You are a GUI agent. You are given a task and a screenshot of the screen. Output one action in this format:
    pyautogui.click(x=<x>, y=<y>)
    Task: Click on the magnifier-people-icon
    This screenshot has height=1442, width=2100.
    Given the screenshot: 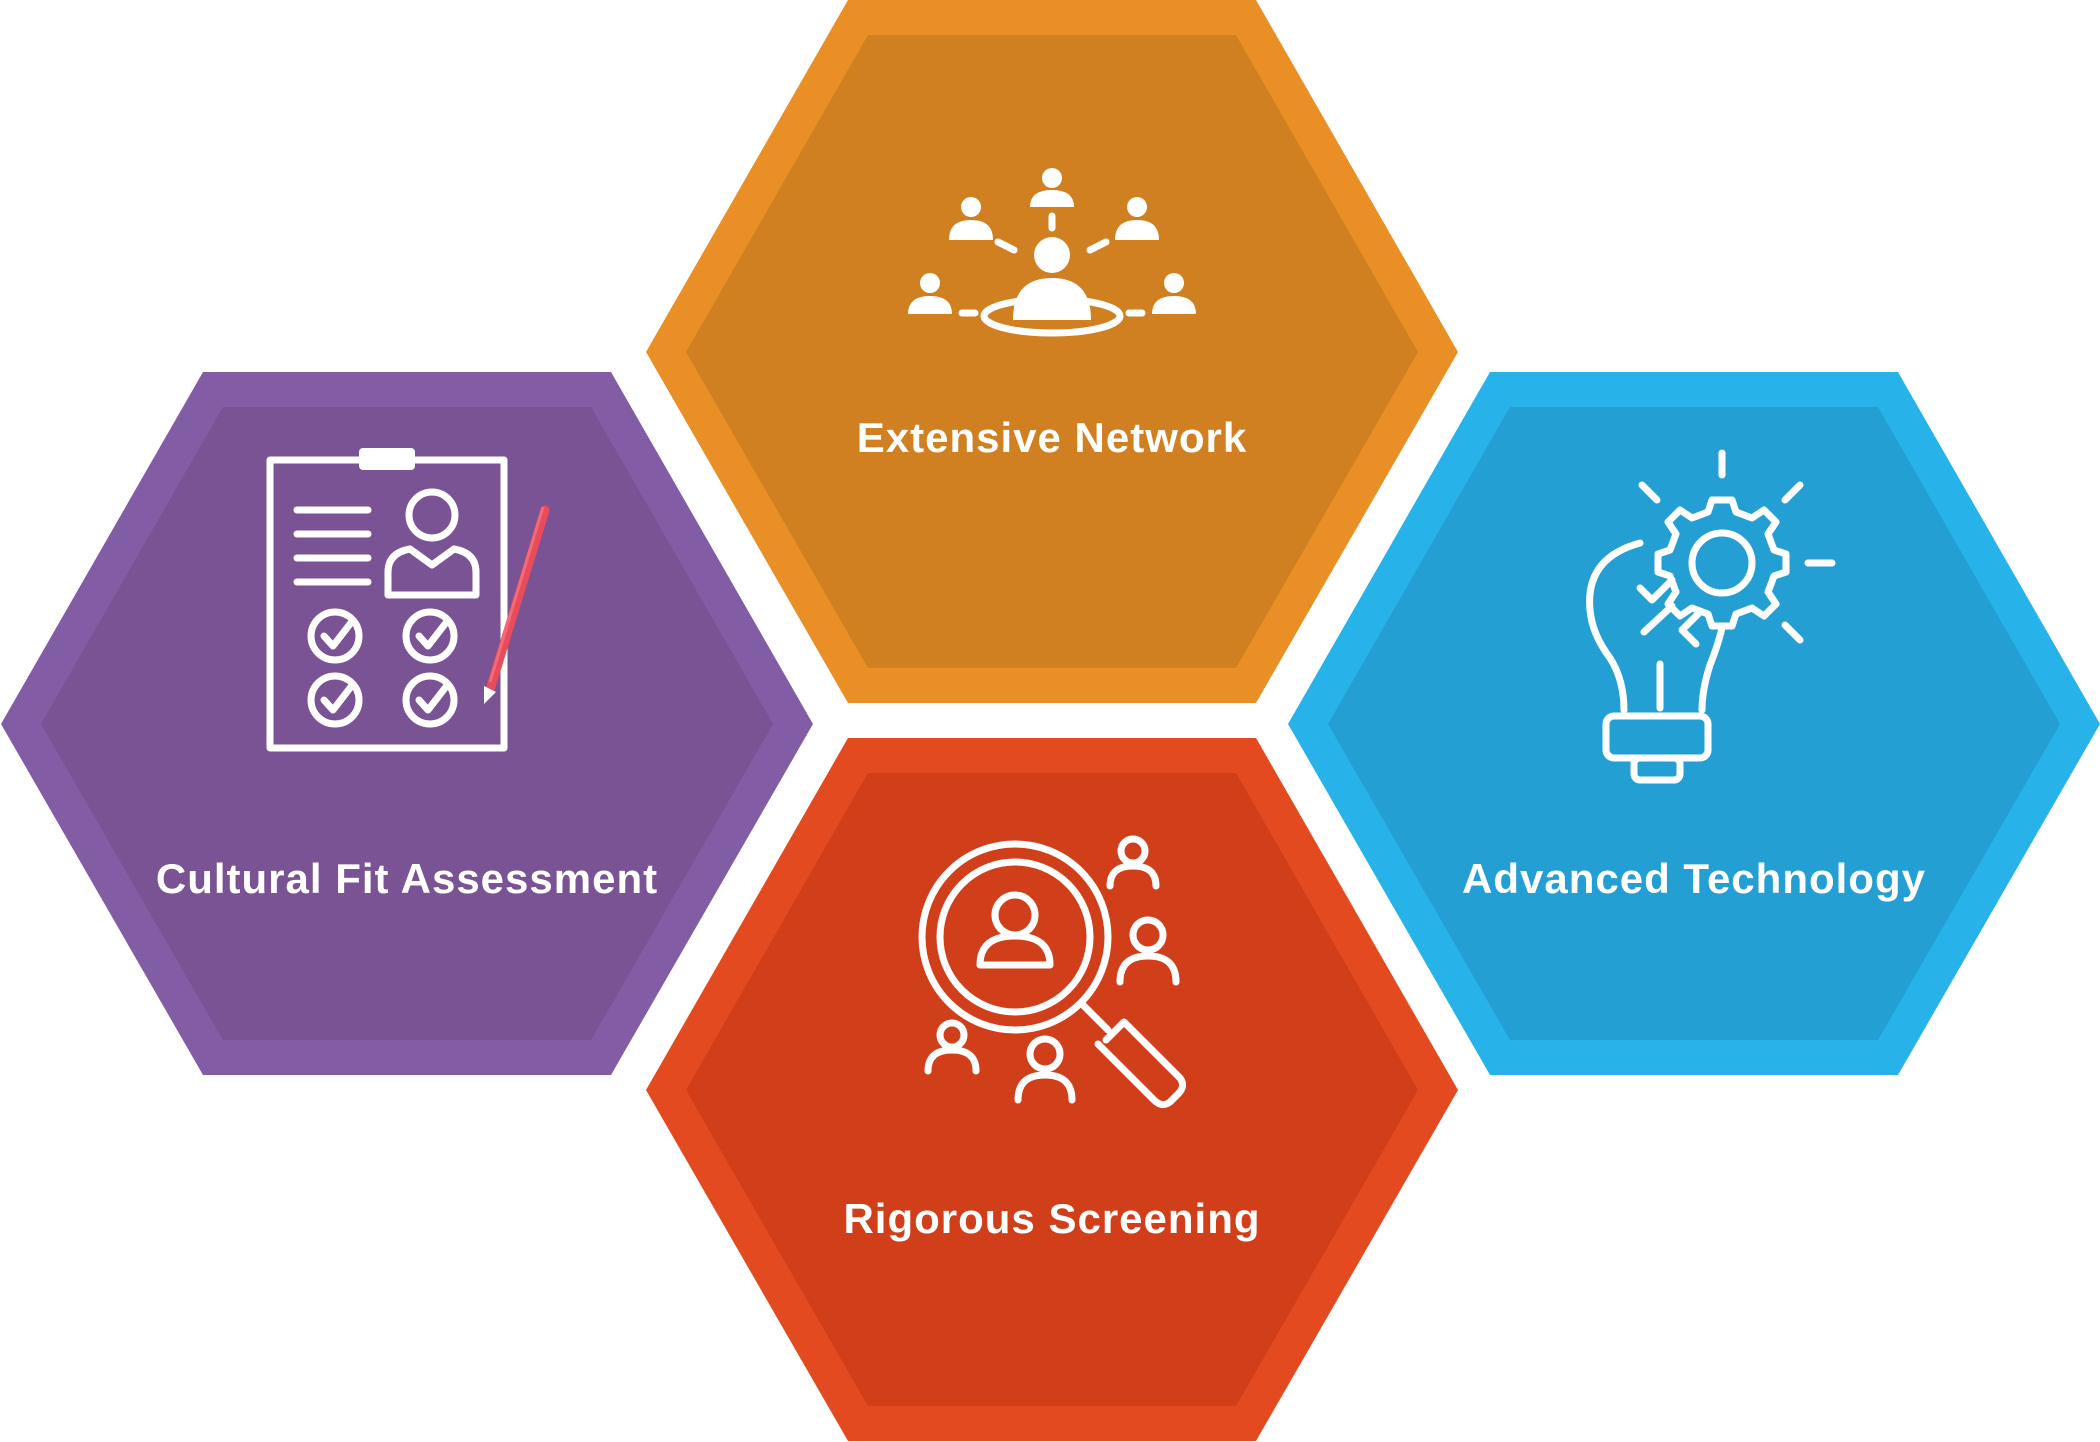 What is the action you would take?
    pyautogui.click(x=1052, y=972)
    